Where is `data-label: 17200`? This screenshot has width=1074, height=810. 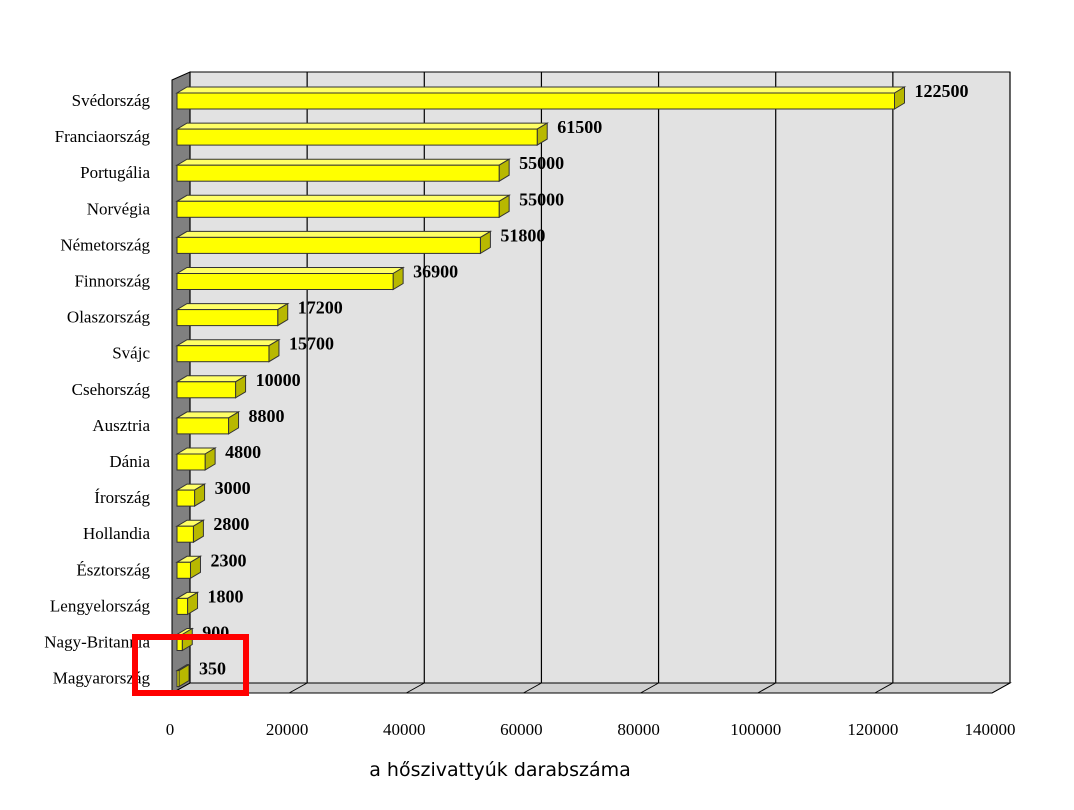 data-label: 17200 is located at coordinates (320, 308).